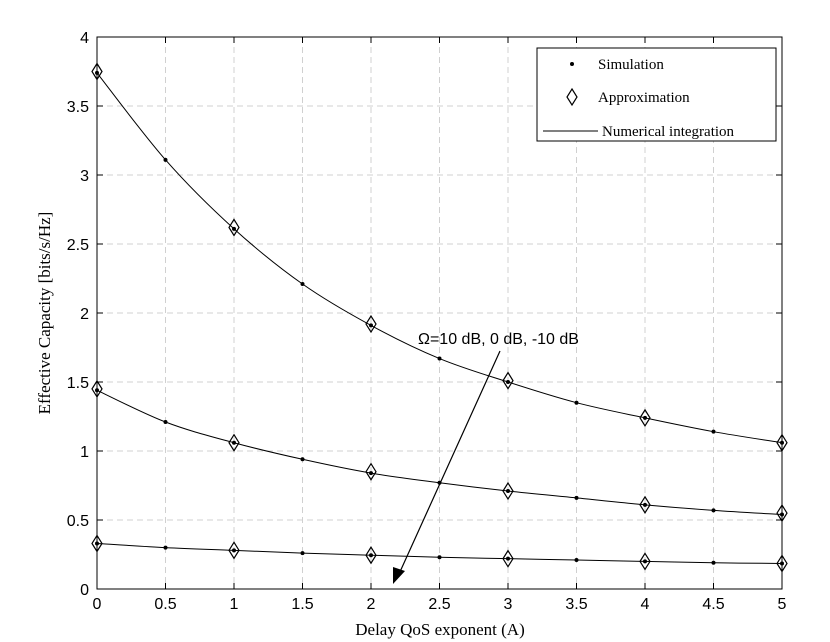 This screenshot has height=642, width=830. What do you see at coordinates (645, 604) in the screenshot?
I see `x-tick-label: 4` at bounding box center [645, 604].